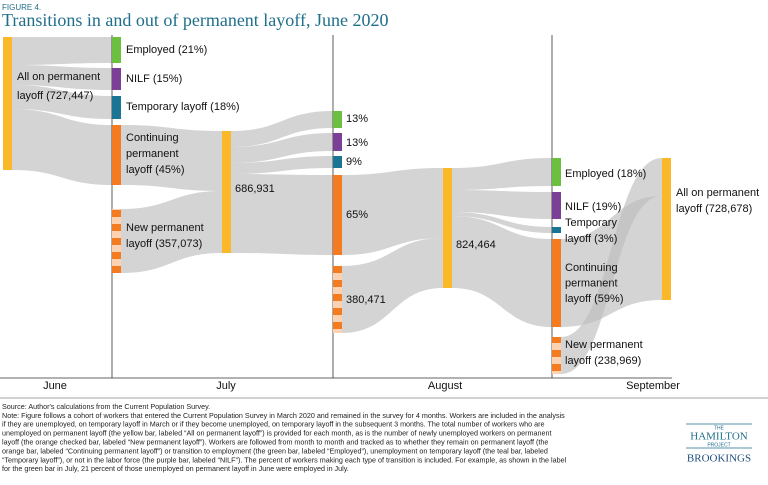 Image resolution: width=768 pixels, height=485 pixels. I want to click on logo-project: PROJECT, so click(718, 445).